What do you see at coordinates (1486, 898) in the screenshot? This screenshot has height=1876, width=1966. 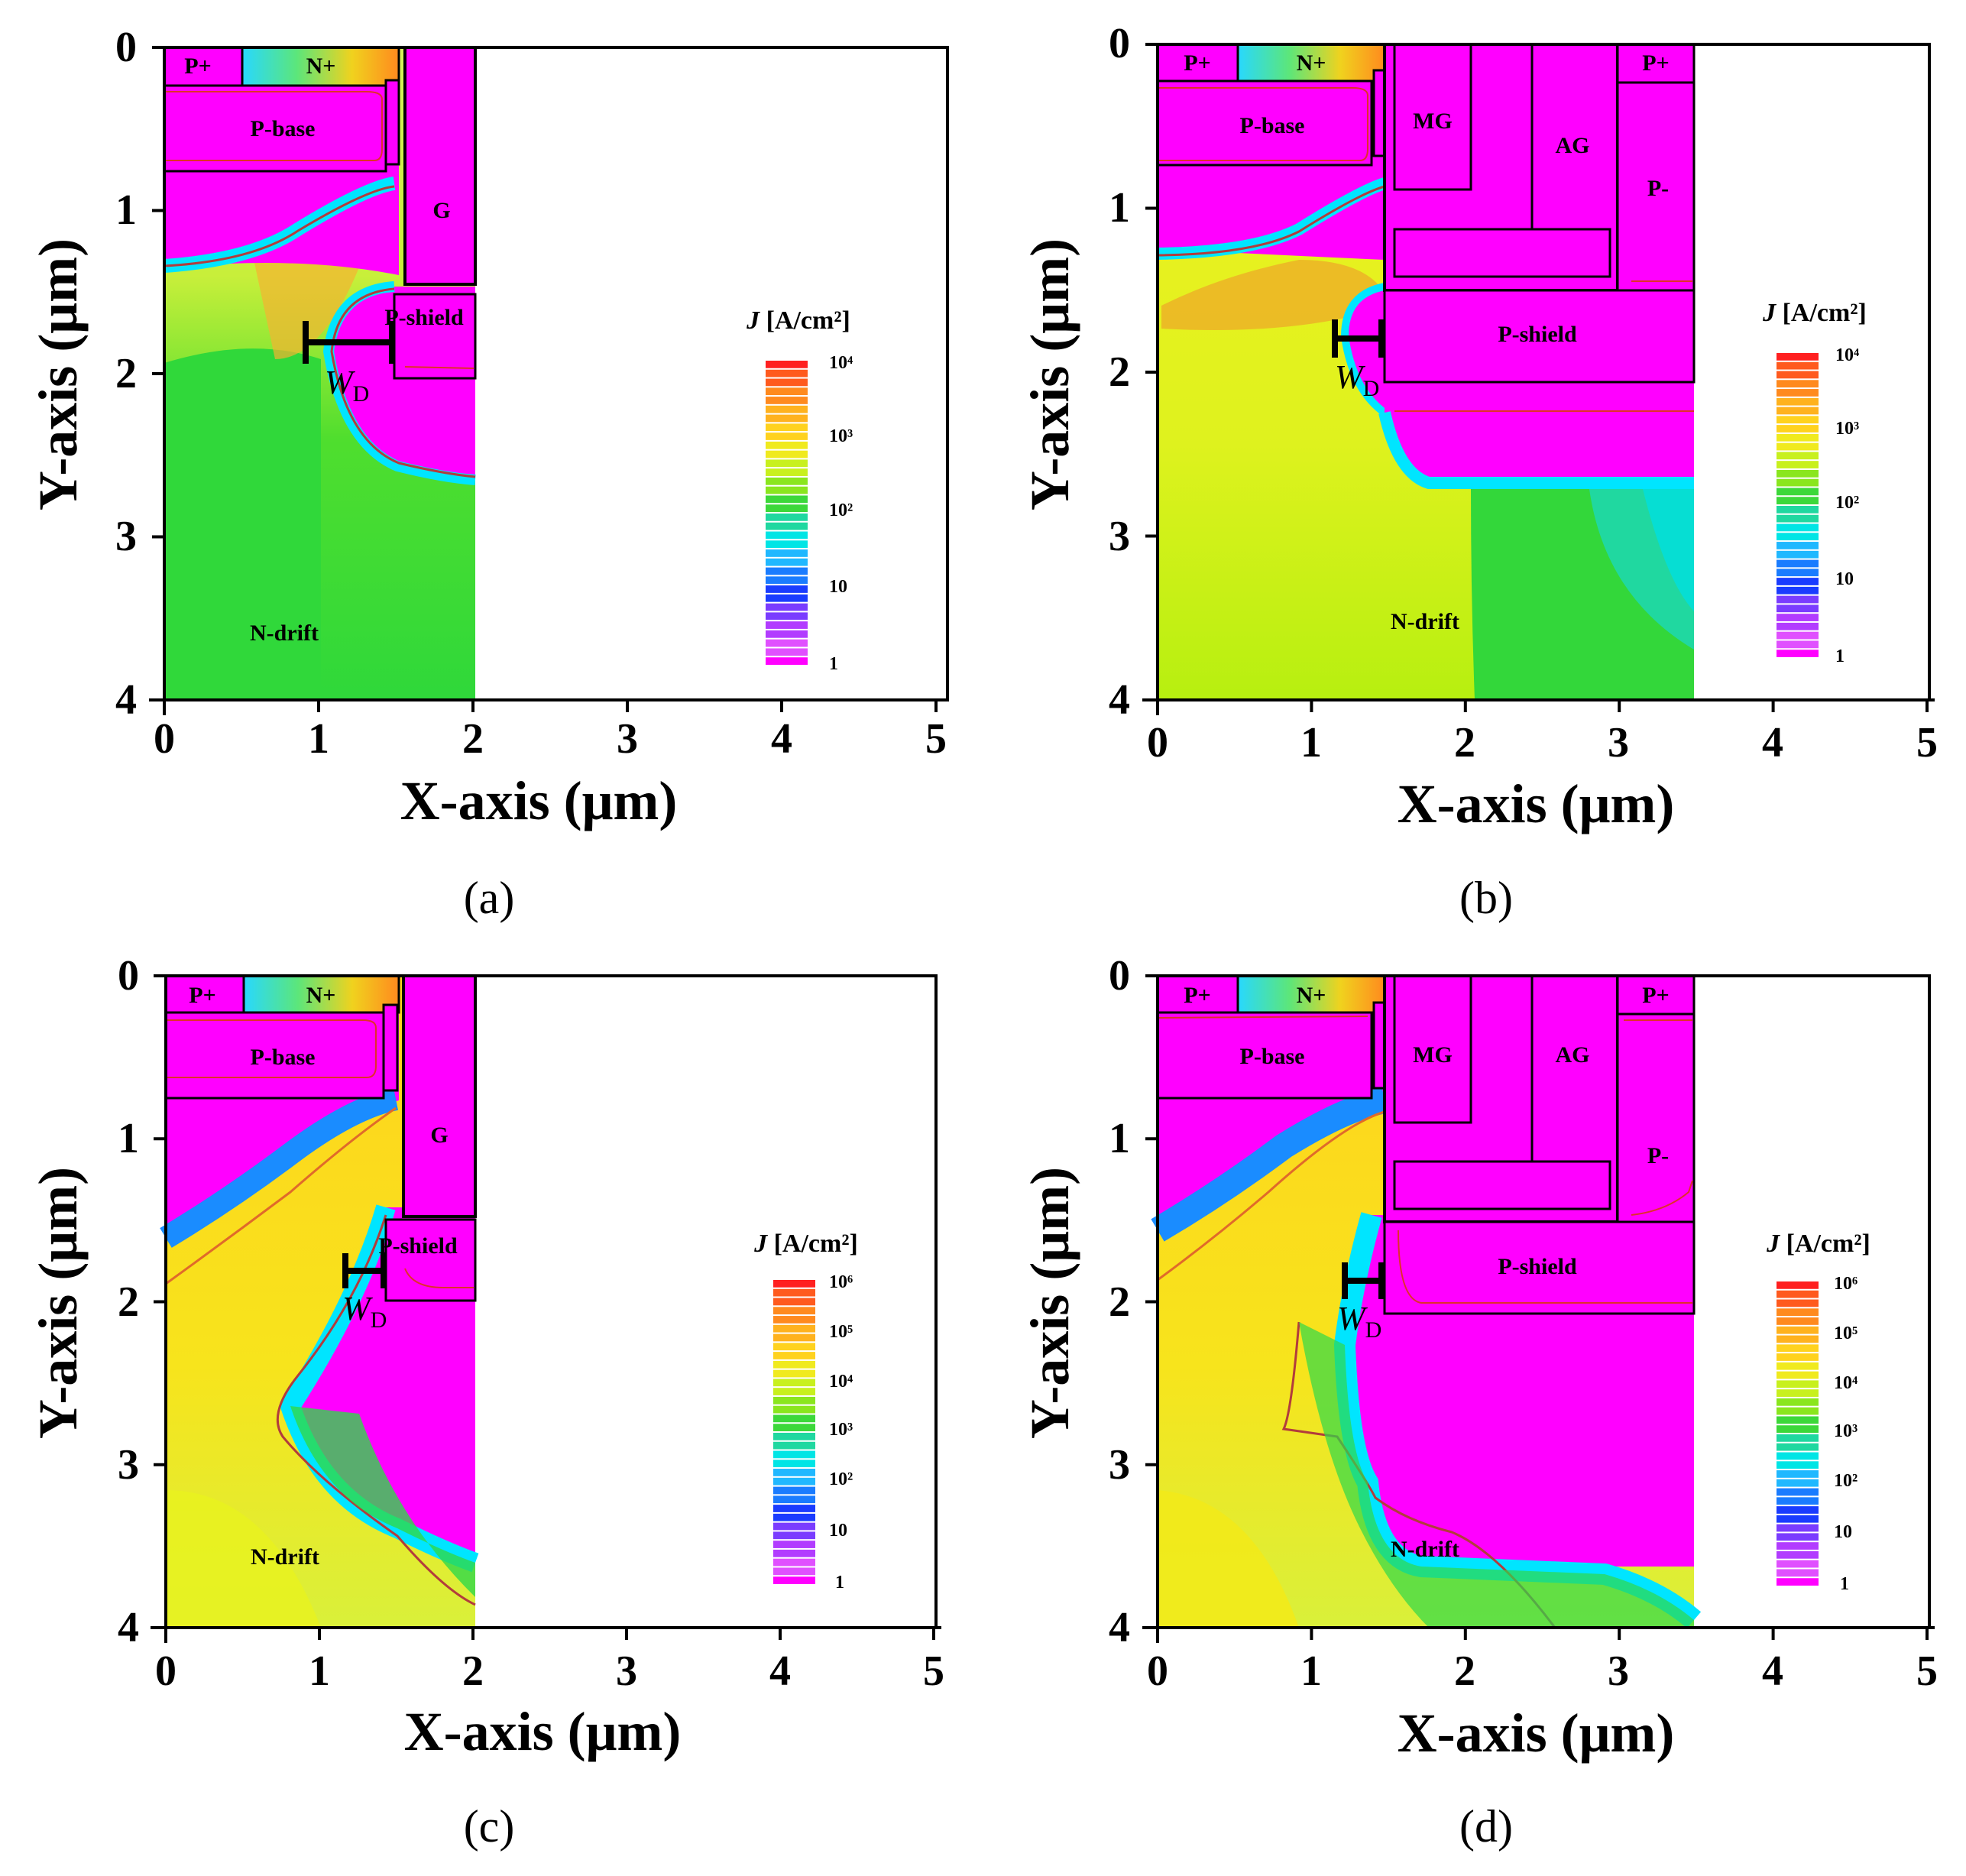 I see `panel-label: (b)` at bounding box center [1486, 898].